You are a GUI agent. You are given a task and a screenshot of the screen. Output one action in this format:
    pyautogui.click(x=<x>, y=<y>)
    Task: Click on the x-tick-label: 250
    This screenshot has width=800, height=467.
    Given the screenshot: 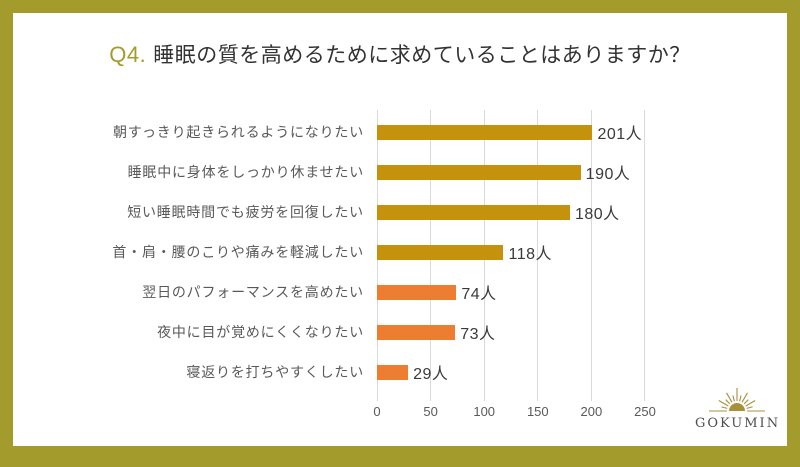 What is the action you would take?
    pyautogui.click(x=645, y=411)
    